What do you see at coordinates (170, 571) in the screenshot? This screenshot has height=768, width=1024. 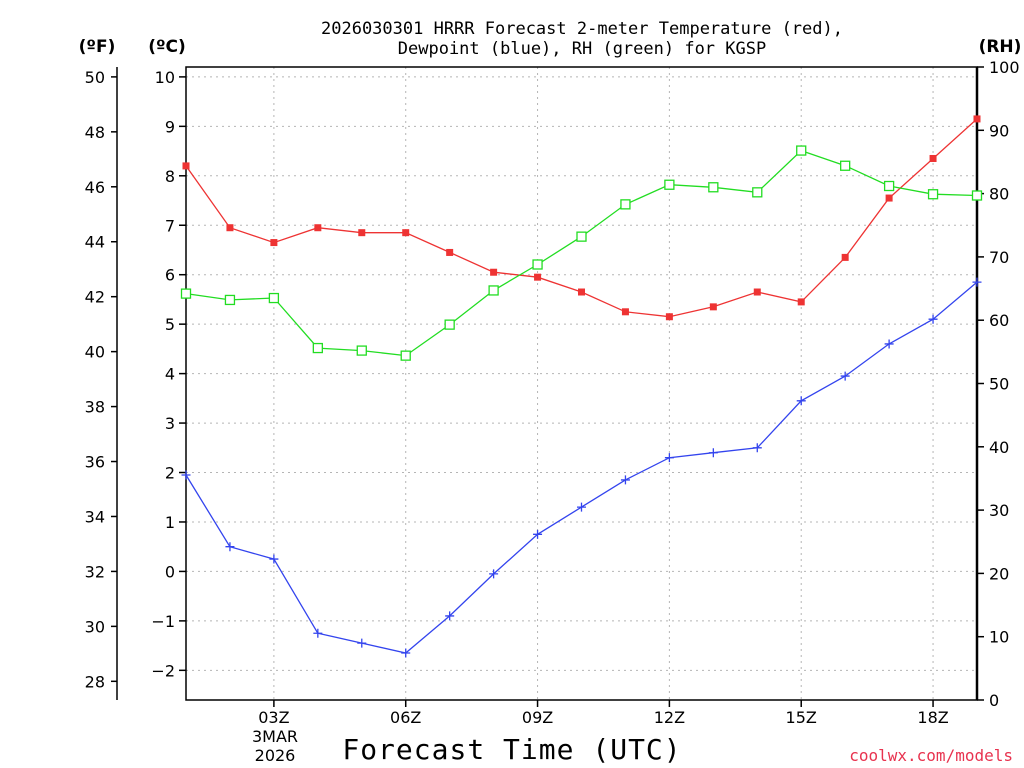 I see `celsius-tick-label: 0` at bounding box center [170, 571].